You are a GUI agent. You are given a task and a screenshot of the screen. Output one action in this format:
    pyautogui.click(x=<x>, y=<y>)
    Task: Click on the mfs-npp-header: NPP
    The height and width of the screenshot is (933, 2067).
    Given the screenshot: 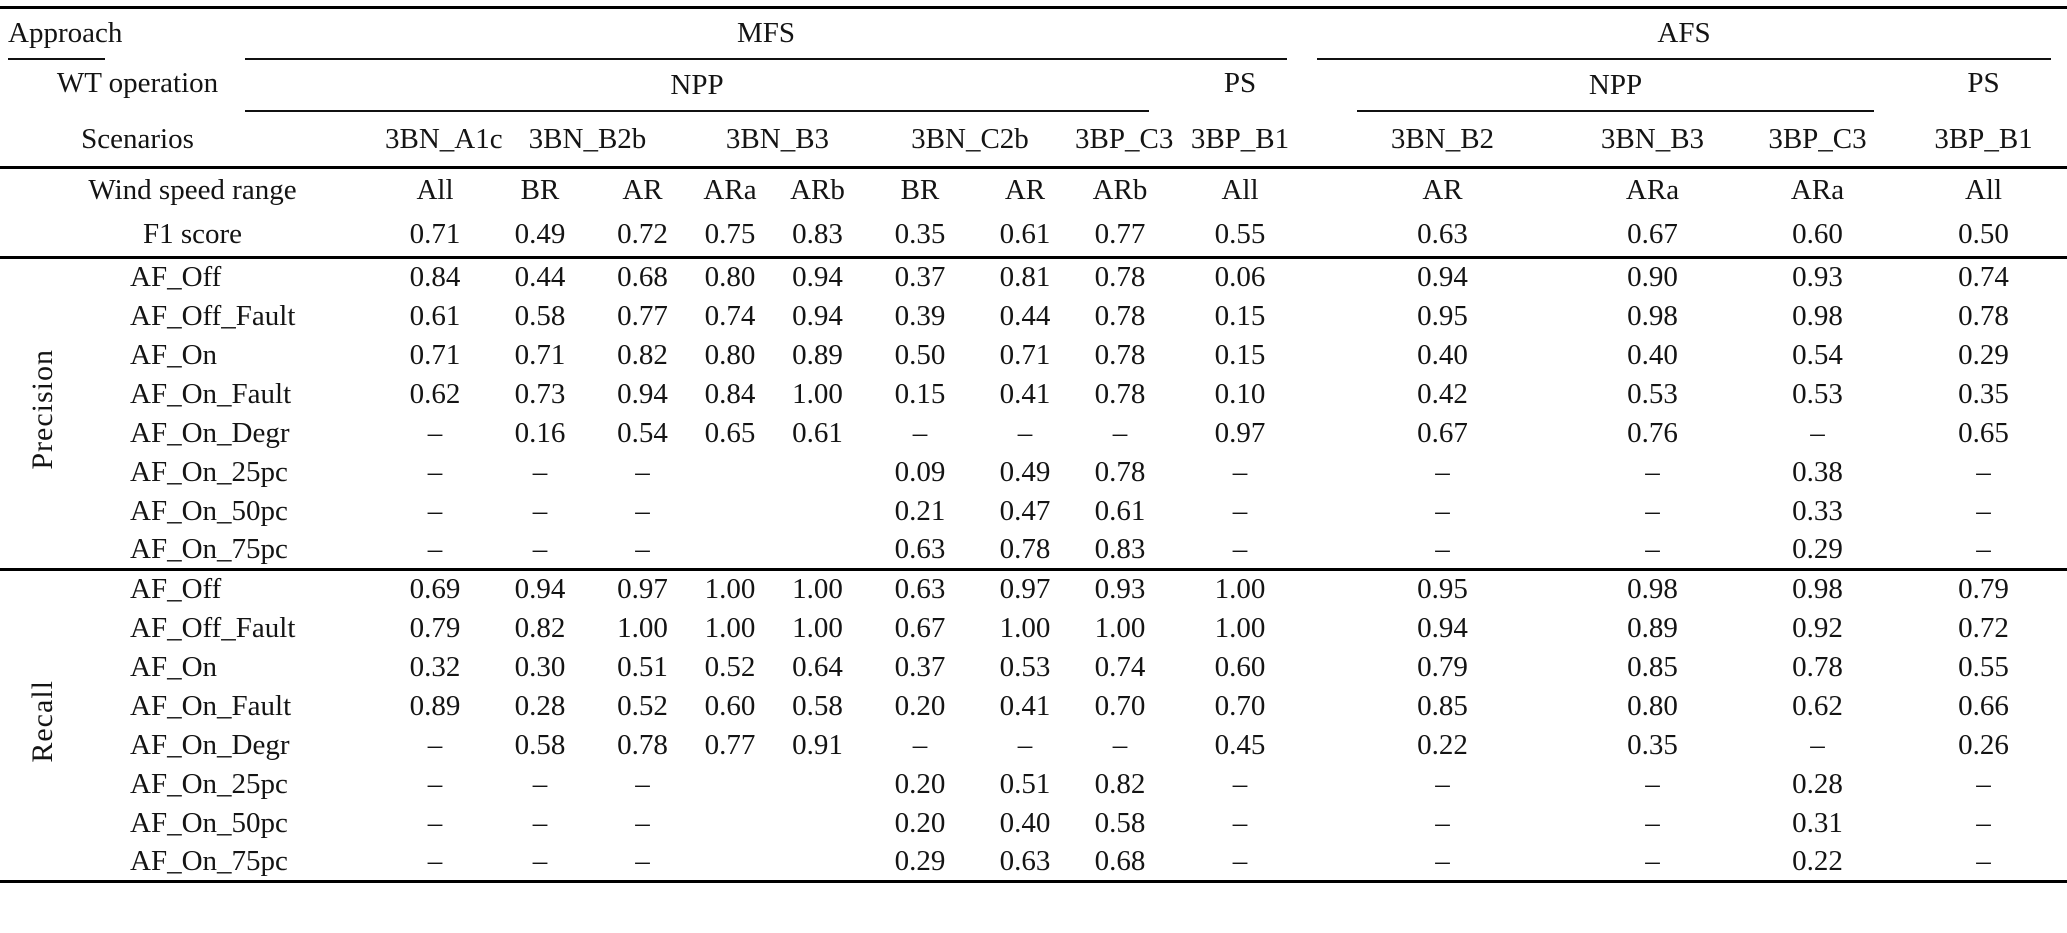 What is the action you would take?
    pyautogui.click(x=705, y=86)
    